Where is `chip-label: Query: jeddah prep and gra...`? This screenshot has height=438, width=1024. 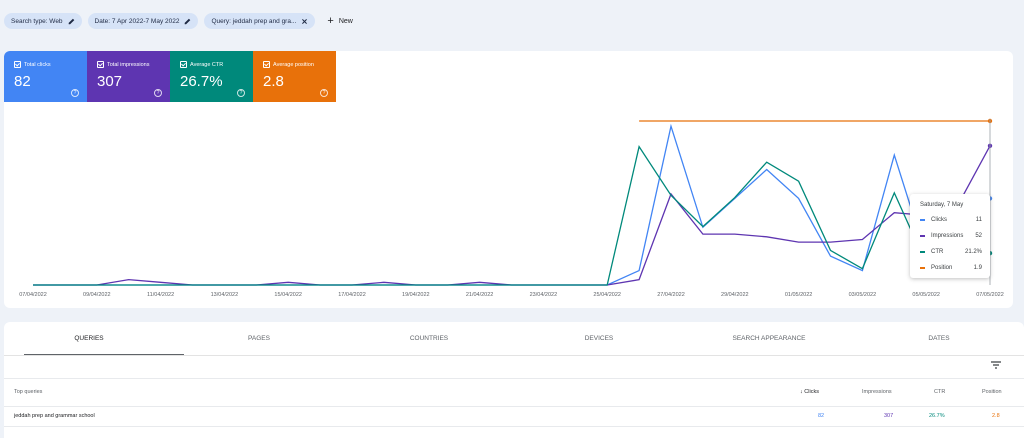 chip-label: Query: jeddah prep and gra... is located at coordinates (254, 21).